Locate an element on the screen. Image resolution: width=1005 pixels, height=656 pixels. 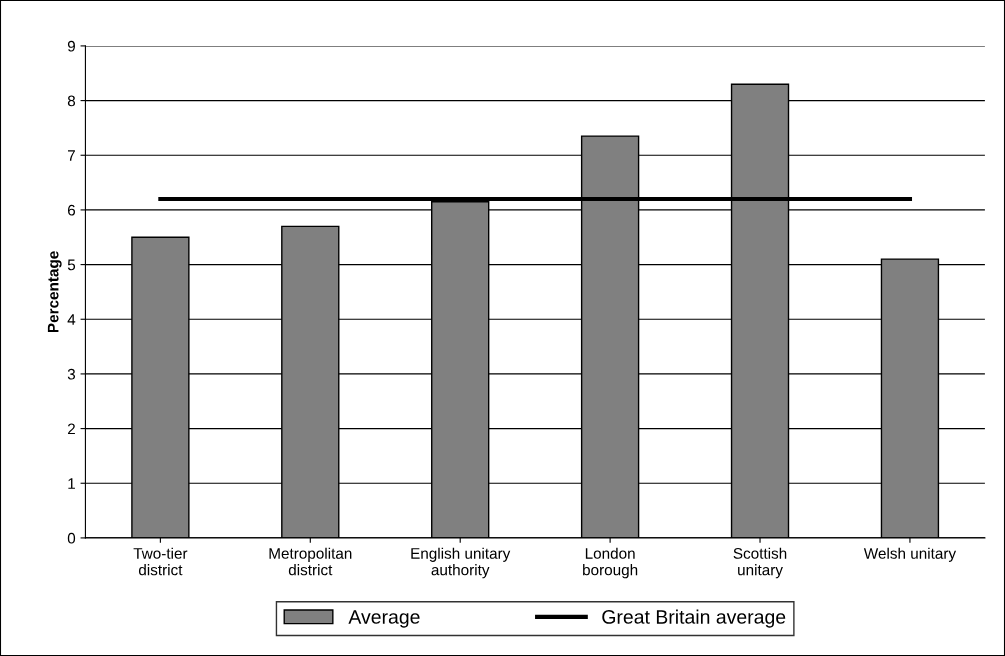
legend-label: Great Britain average is located at coordinates (694, 618).